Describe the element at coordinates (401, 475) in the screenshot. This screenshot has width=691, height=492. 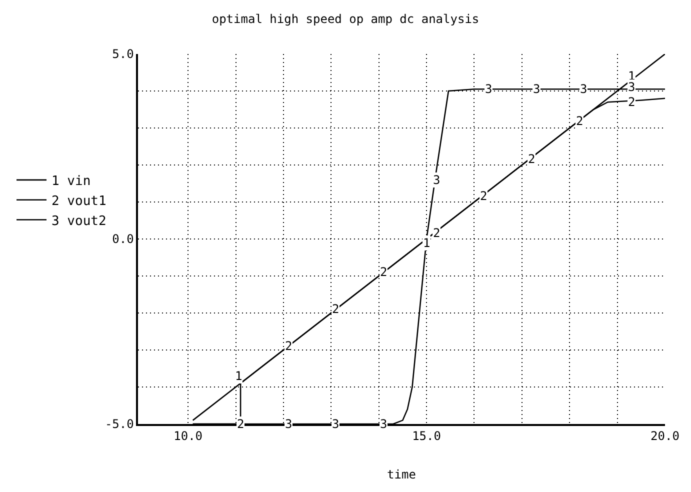
I see `x-axis-title: time` at that location.